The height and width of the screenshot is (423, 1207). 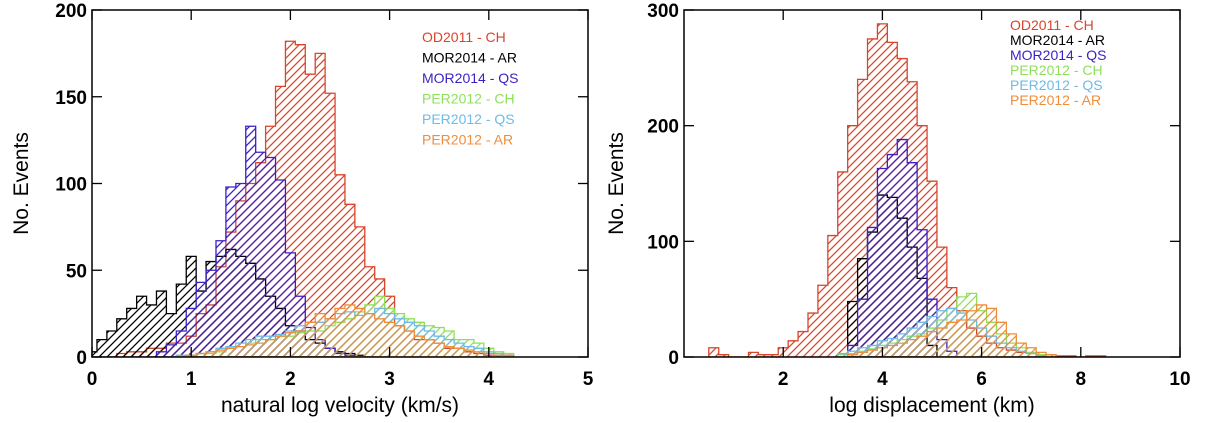 I want to click on x-tick-label: 10, so click(x=1179, y=379).